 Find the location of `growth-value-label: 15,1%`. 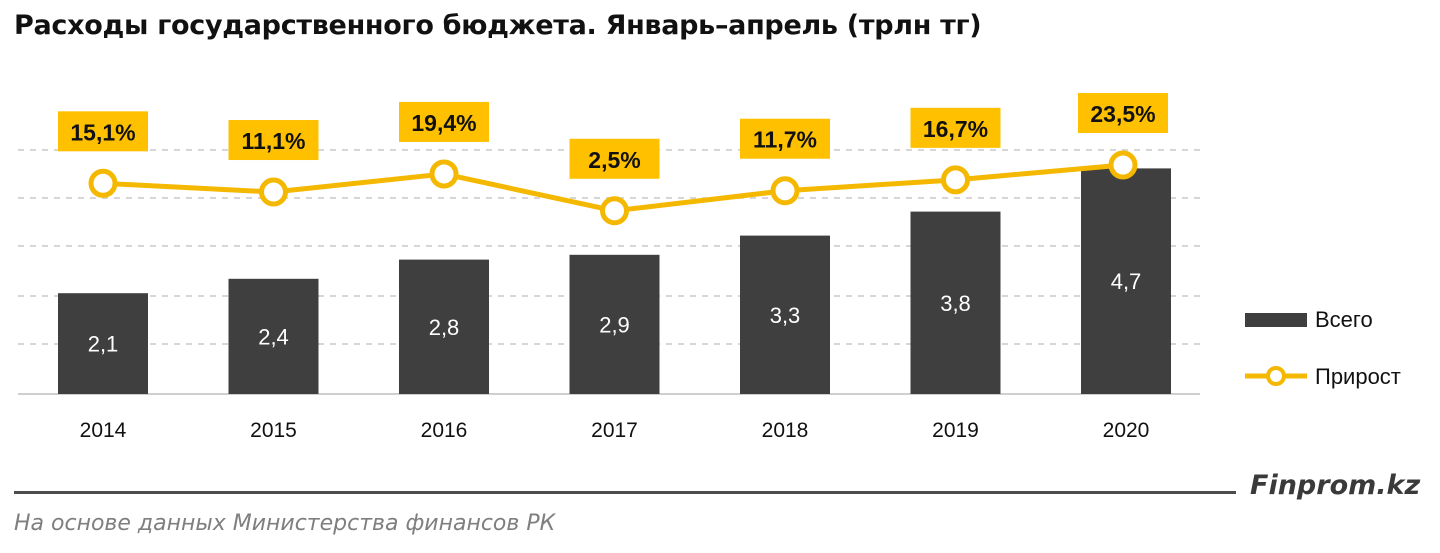

growth-value-label: 15,1% is located at coordinates (102, 132).